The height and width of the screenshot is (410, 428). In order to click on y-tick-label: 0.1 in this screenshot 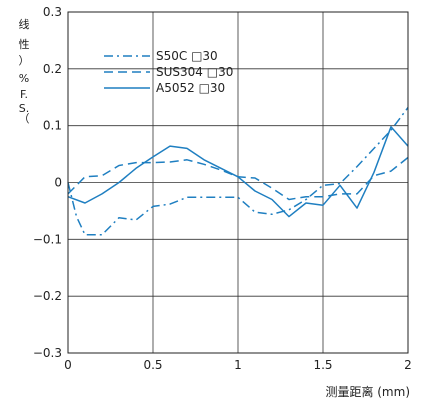, I will do `click(52, 126)`.